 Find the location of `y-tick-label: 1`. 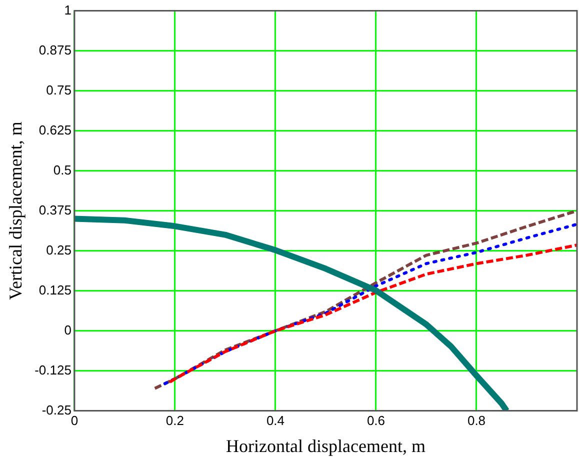

y-tick-label: 1 is located at coordinates (68, 10).